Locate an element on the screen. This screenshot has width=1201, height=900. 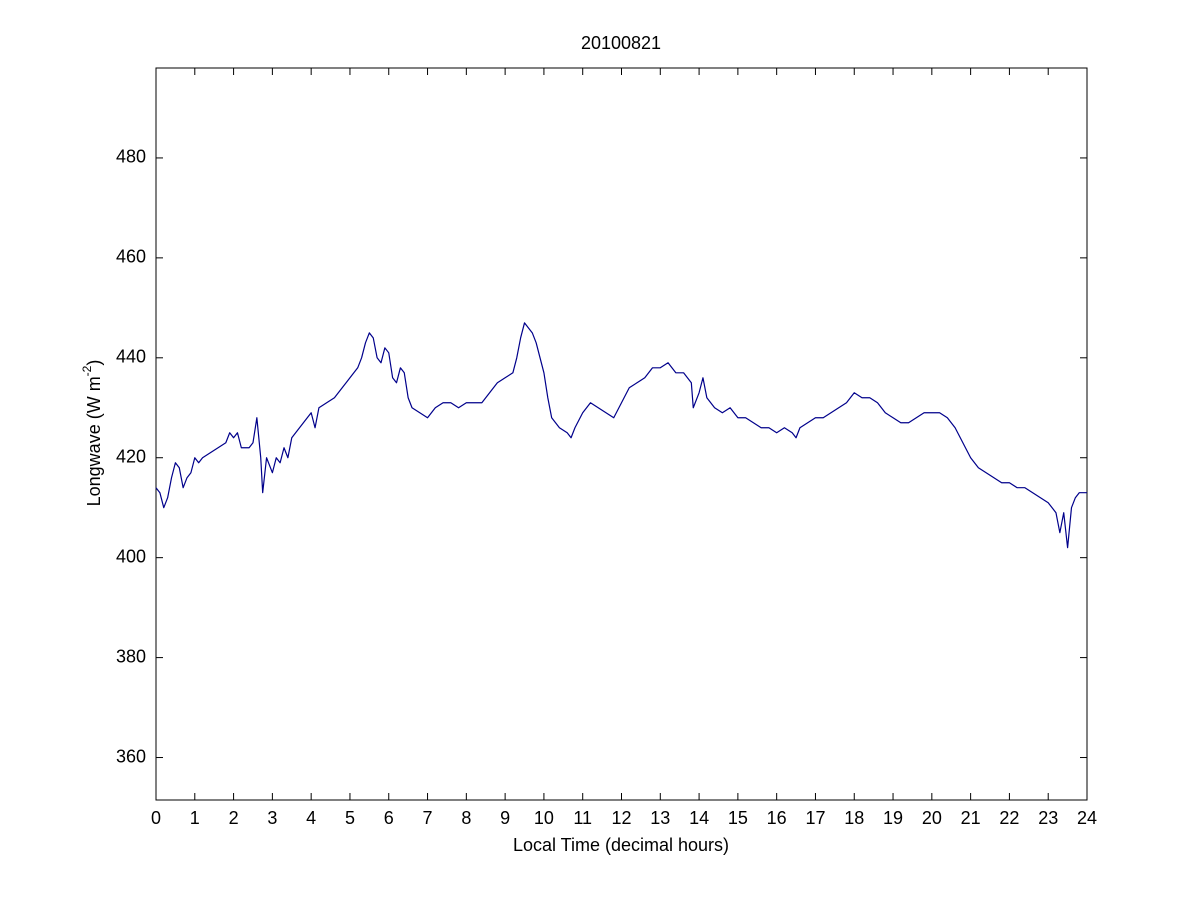
x-tick-label: 17 is located at coordinates (815, 818).